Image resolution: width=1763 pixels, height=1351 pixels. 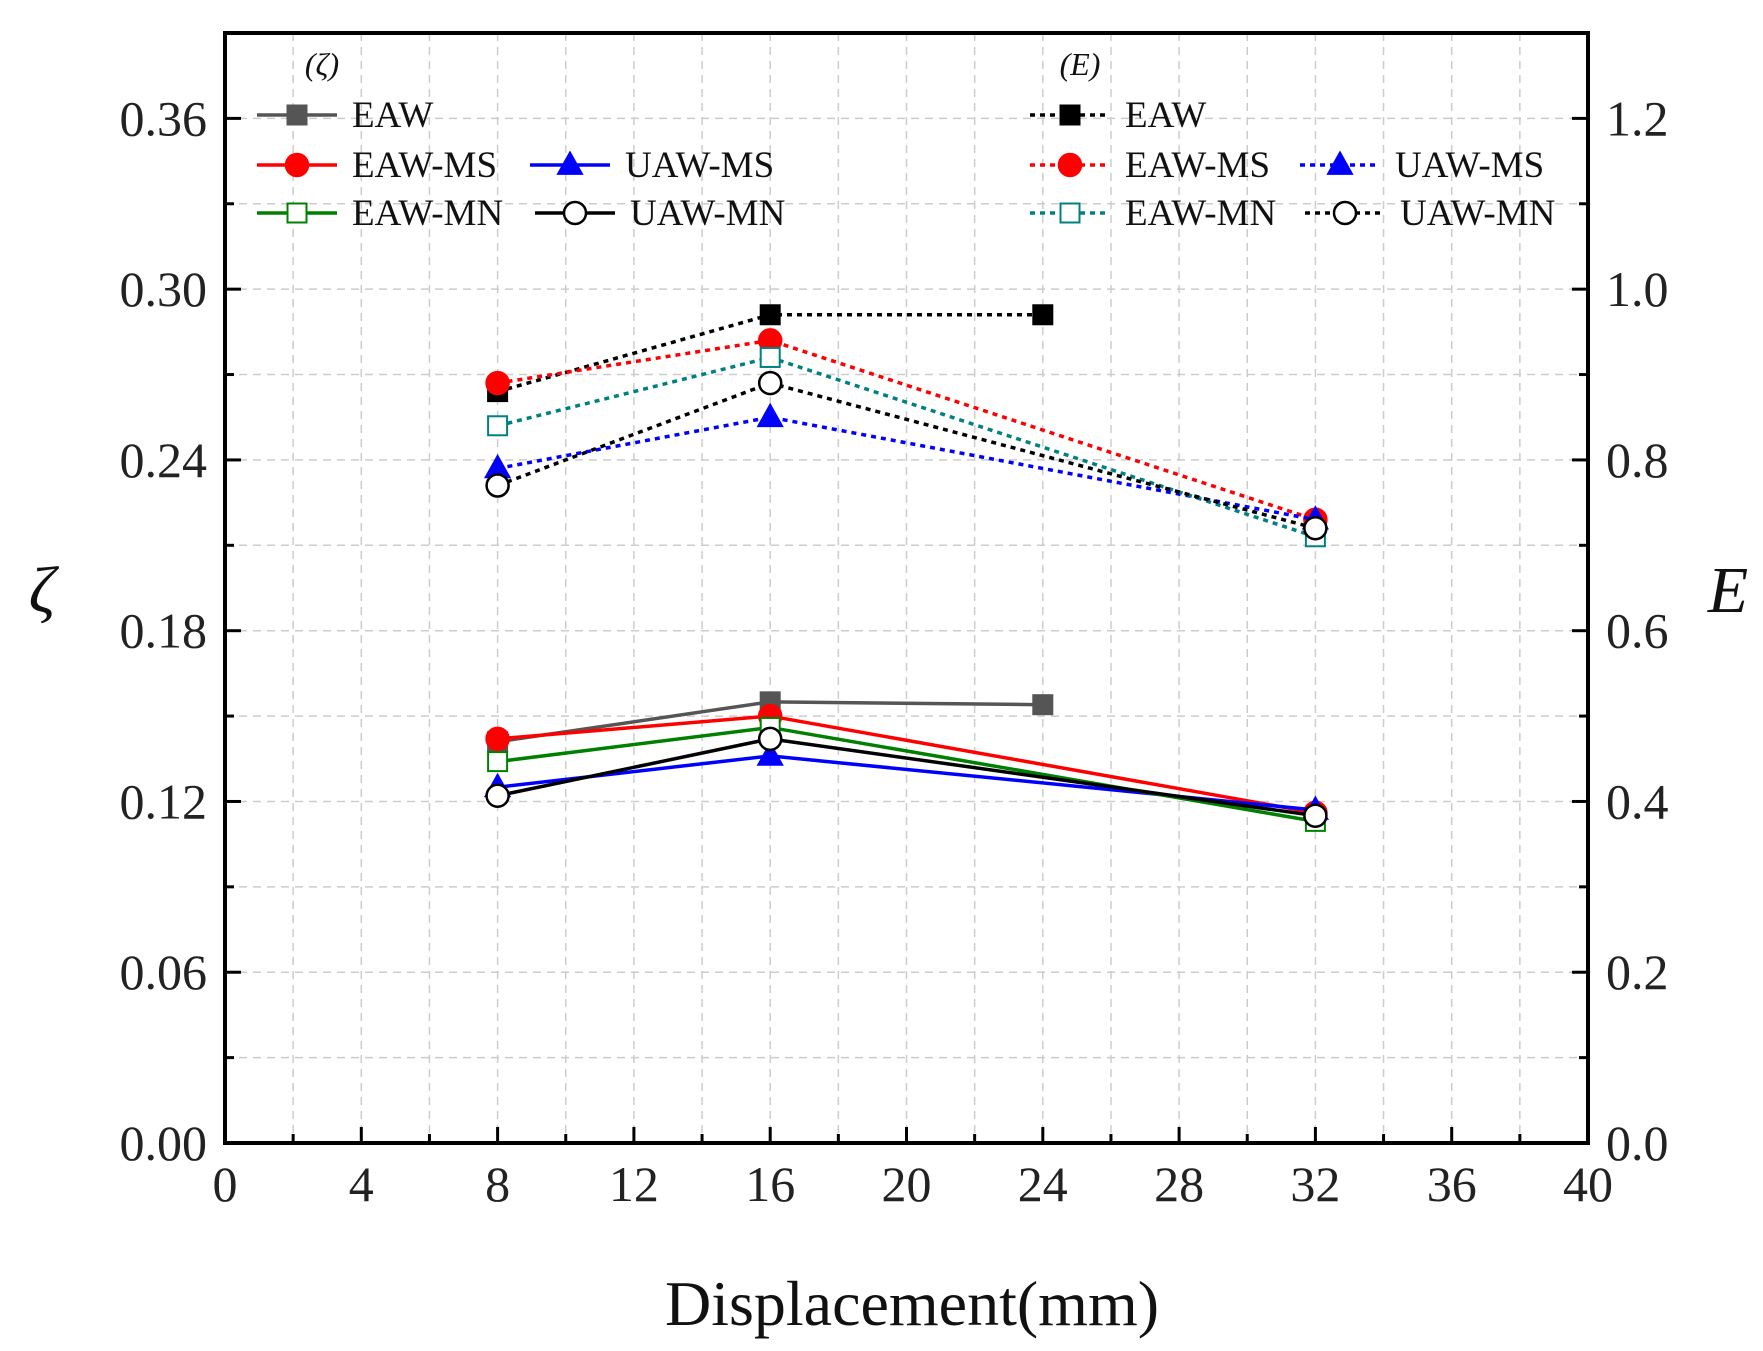 What do you see at coordinates (1727, 590) in the screenshot?
I see `y-right-axis-title: E` at bounding box center [1727, 590].